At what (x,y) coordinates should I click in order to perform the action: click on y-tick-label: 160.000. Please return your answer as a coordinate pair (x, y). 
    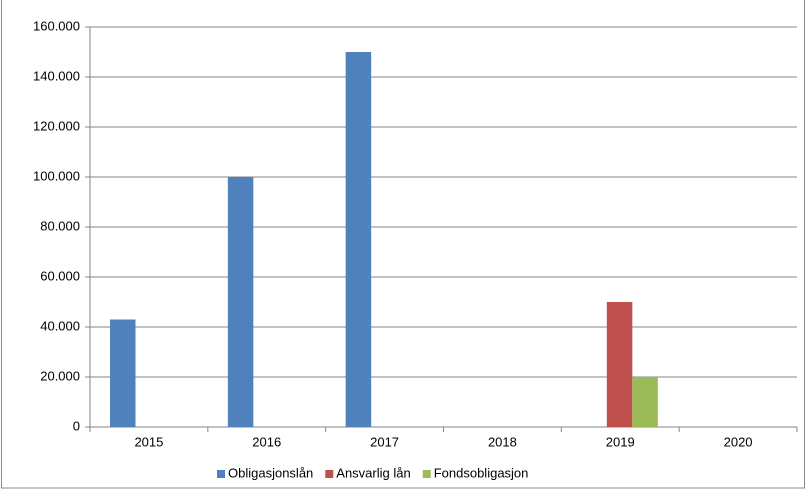
    Looking at the image, I should click on (56, 25).